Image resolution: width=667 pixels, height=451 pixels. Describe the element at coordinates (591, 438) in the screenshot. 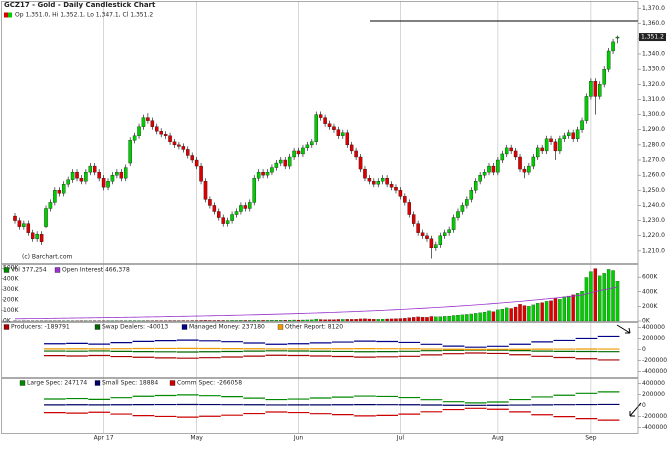

I see `x-tick-label: Sep` at that location.